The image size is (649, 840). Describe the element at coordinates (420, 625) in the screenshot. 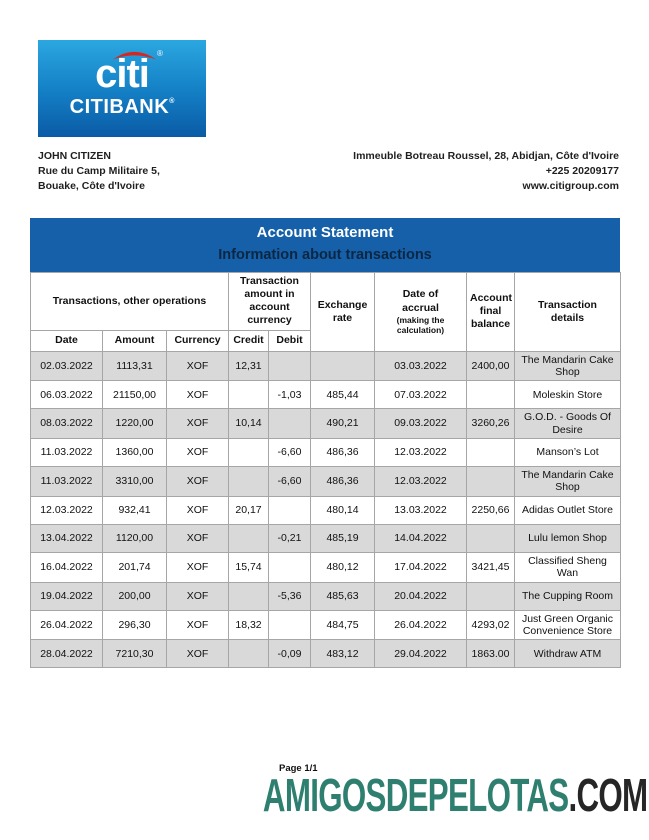

I see `cell-accrual-date: 26.04.2022` at that location.